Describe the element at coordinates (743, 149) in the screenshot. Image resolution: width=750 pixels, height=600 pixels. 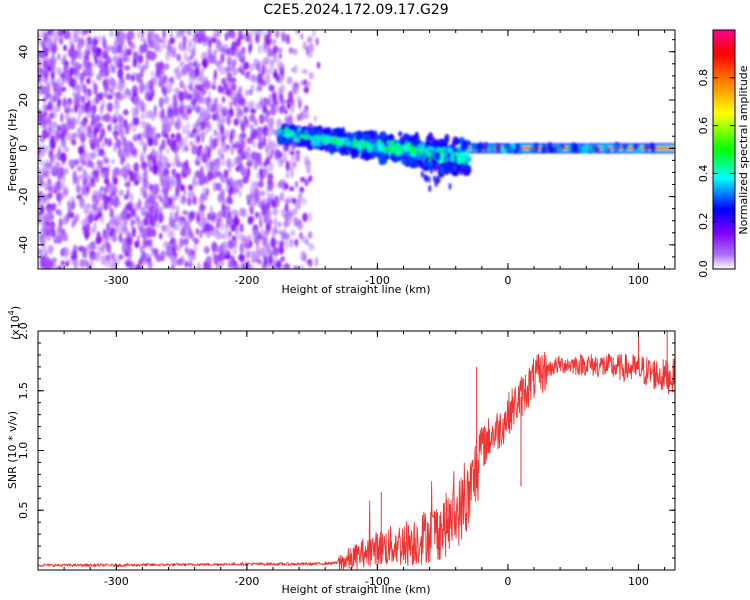
I see `colorbar-label: Normalized spectral amplitude` at that location.